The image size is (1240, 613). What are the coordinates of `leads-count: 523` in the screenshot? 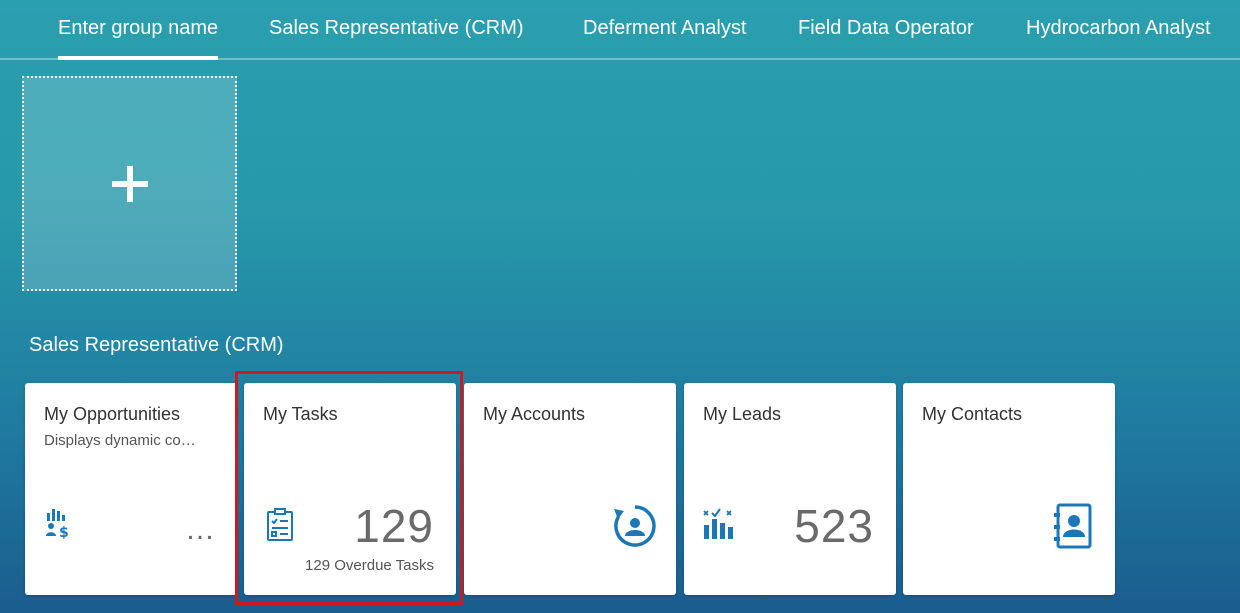 It's located at (834, 526).